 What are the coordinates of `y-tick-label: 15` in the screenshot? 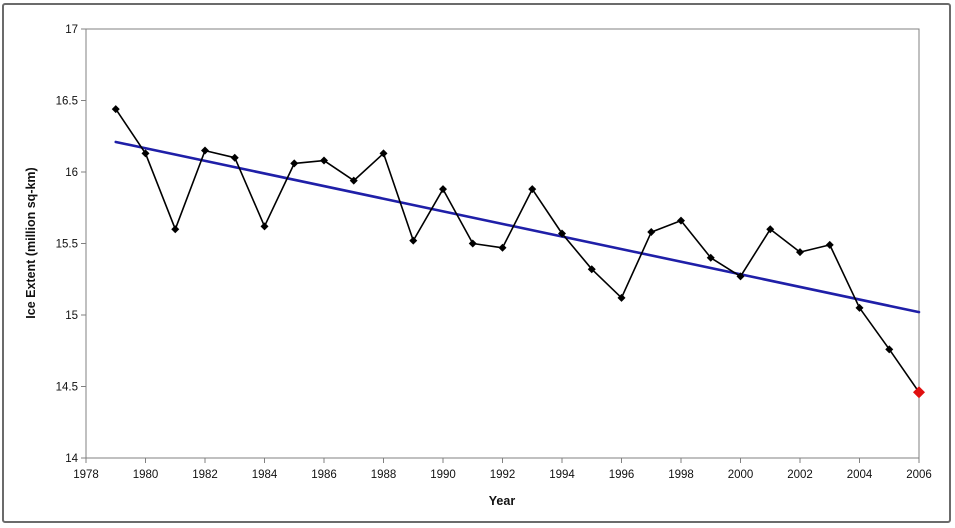 It's located at (71, 316).